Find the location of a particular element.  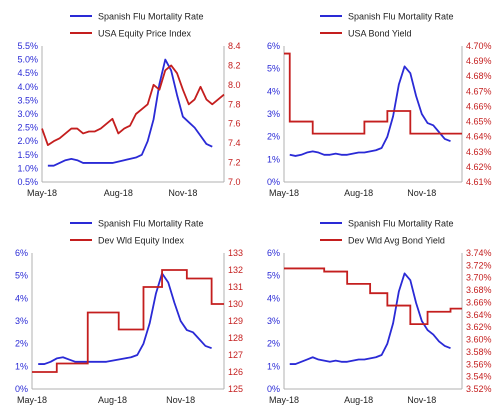

right-tick-label: 3.66% is located at coordinates (479, 302).